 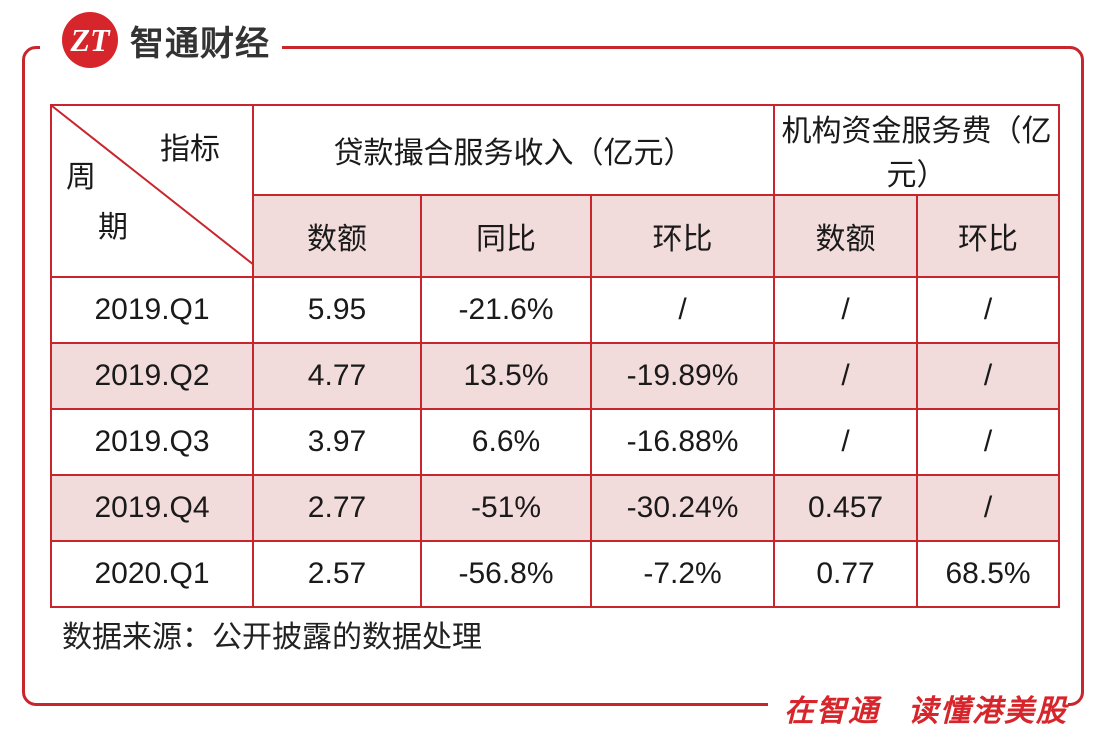 I want to click on source-note: 数据来源：公开披露的数据处理, so click(x=272, y=637).